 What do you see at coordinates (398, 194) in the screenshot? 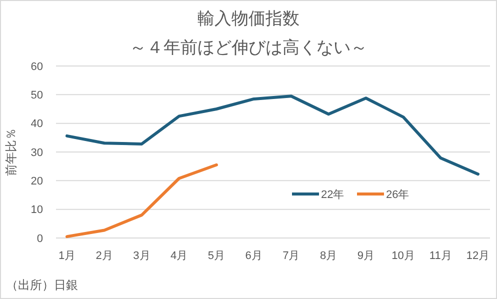
I see `legend-label: 26年` at bounding box center [398, 194].